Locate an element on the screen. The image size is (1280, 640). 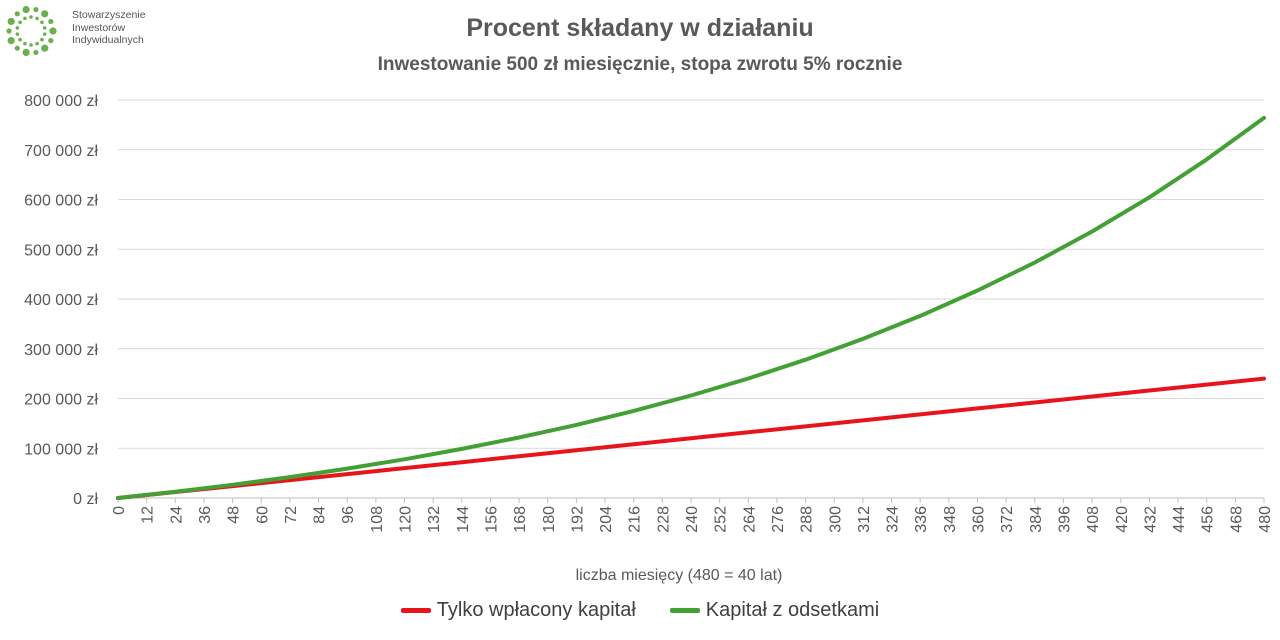
x-tick-label: 300 is located at coordinates (835, 519).